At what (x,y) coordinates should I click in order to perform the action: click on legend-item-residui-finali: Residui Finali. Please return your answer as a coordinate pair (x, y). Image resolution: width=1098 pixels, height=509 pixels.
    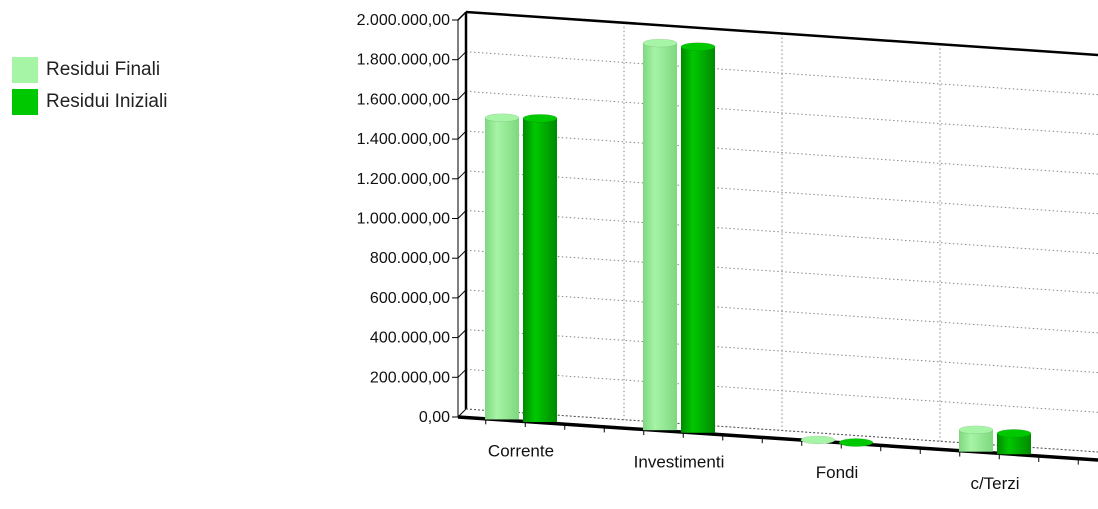
    Looking at the image, I should click on (89, 70).